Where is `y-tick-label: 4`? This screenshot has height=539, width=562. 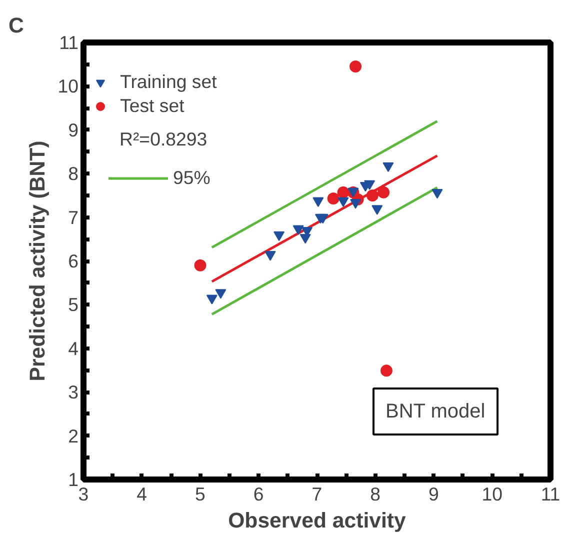 y-tick-label: 4 is located at coordinates (73, 348).